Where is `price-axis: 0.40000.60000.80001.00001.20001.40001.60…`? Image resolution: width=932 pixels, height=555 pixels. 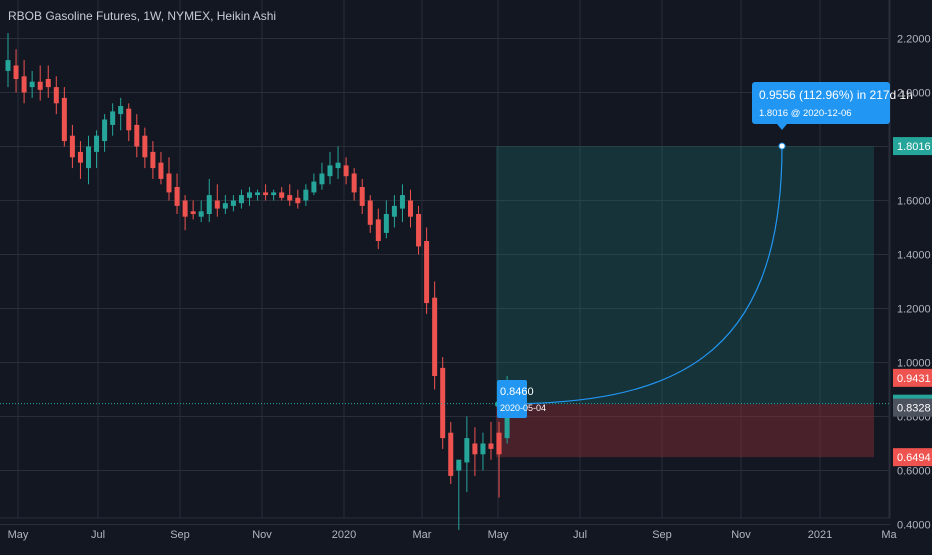 price-axis: 0.40000.60000.80001.00001.20001.40001.60… is located at coordinates (912, 283).